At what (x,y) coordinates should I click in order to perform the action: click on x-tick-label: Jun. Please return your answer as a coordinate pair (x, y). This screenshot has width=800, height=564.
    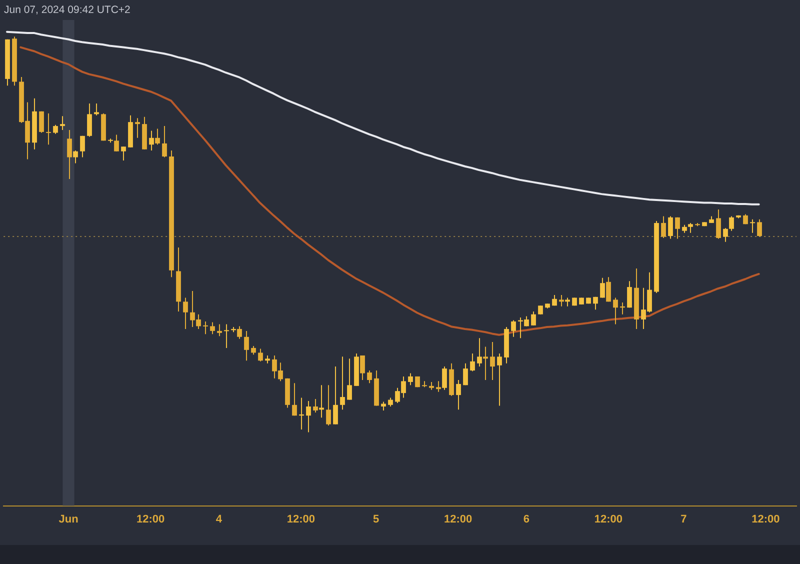
    Looking at the image, I should click on (68, 519).